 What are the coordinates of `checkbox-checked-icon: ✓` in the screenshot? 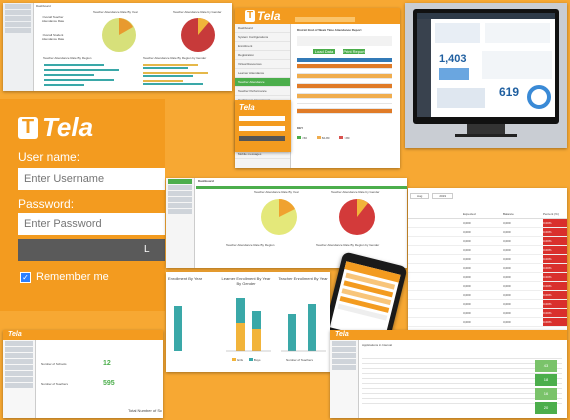 It's located at (25, 277).